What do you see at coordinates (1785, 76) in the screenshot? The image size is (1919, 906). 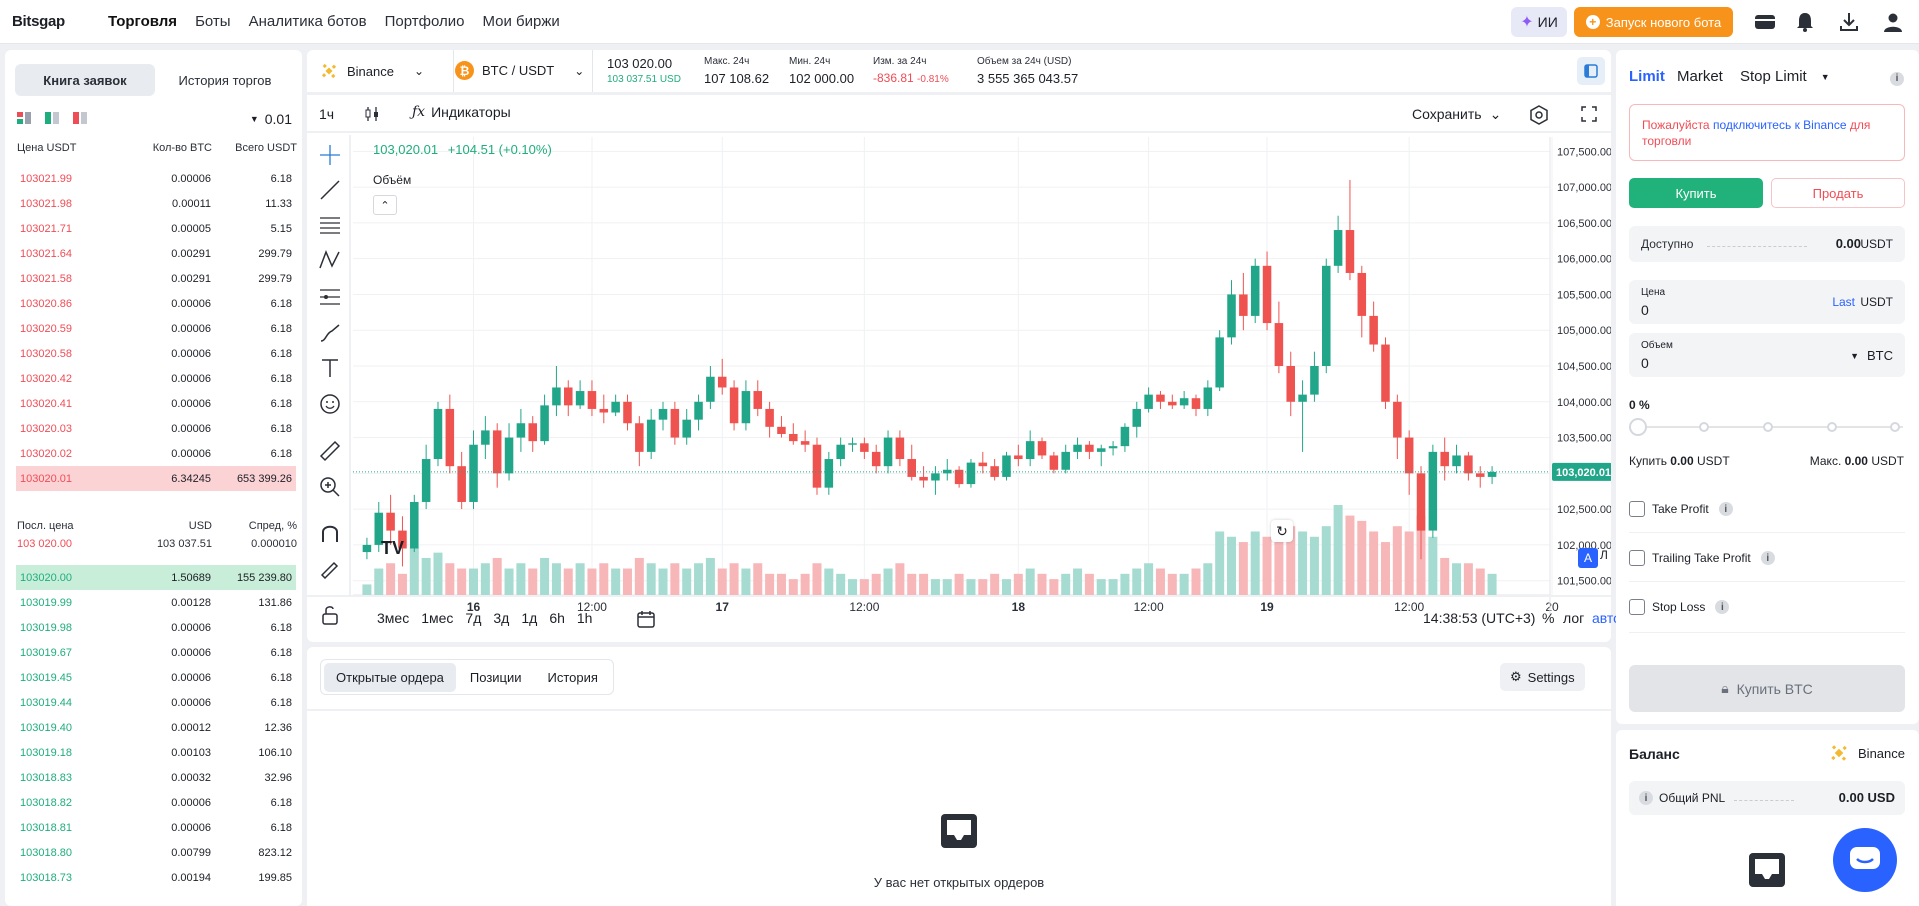 I see `tab-stop-limit: Stop Limit ▼` at bounding box center [1785, 76].